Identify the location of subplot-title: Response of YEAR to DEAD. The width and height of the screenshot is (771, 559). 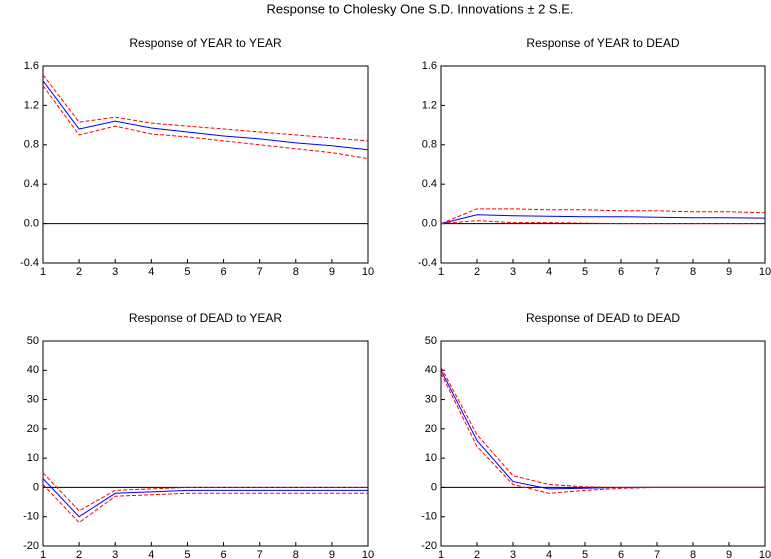
(603, 43).